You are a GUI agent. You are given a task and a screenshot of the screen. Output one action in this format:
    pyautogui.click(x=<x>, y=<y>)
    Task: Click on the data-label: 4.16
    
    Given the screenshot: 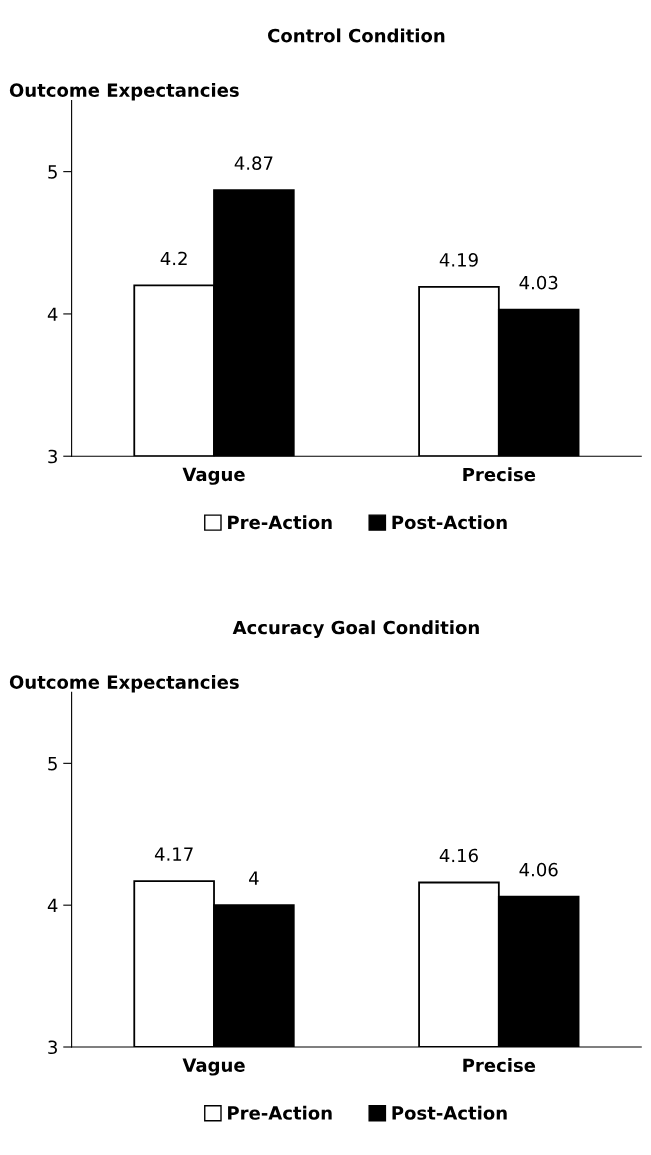 What is the action you would take?
    pyautogui.click(x=458, y=855)
    